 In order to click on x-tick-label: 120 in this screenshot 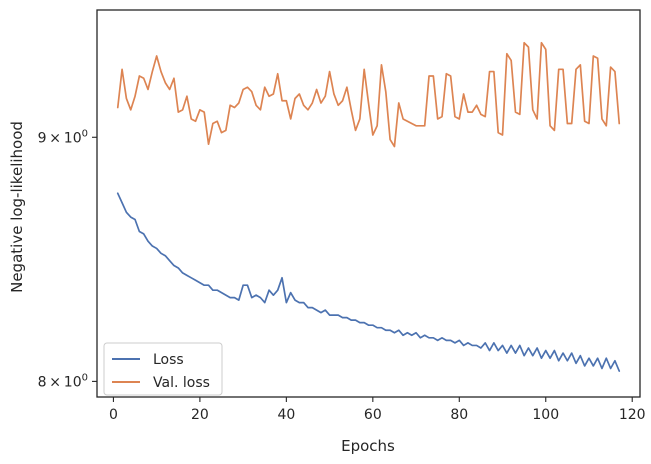, I will do `click(632, 415)`.